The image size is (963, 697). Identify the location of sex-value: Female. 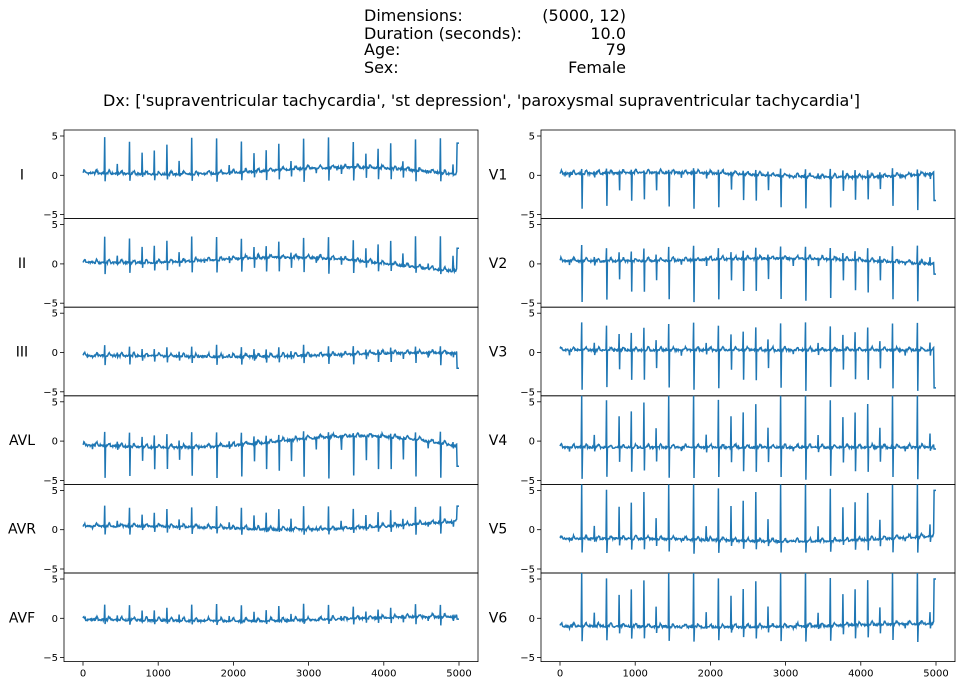
(597, 67).